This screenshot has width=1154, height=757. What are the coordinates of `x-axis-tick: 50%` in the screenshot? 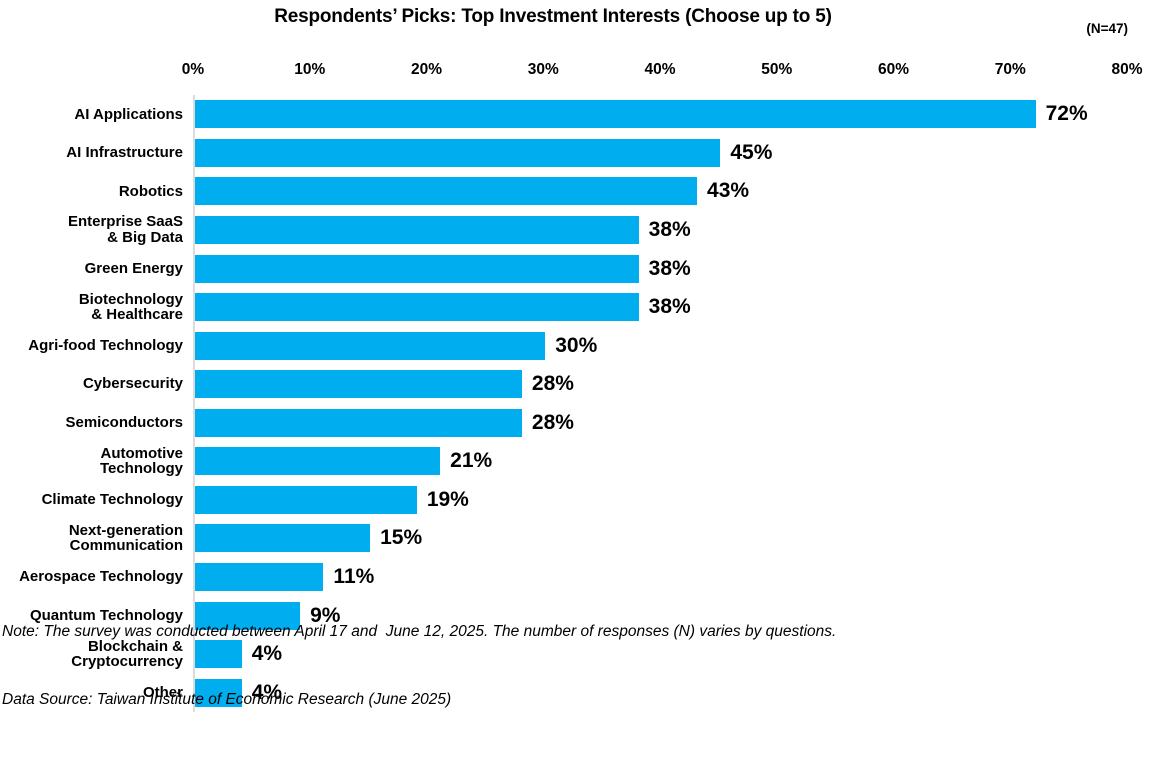 It's located at (777, 69).